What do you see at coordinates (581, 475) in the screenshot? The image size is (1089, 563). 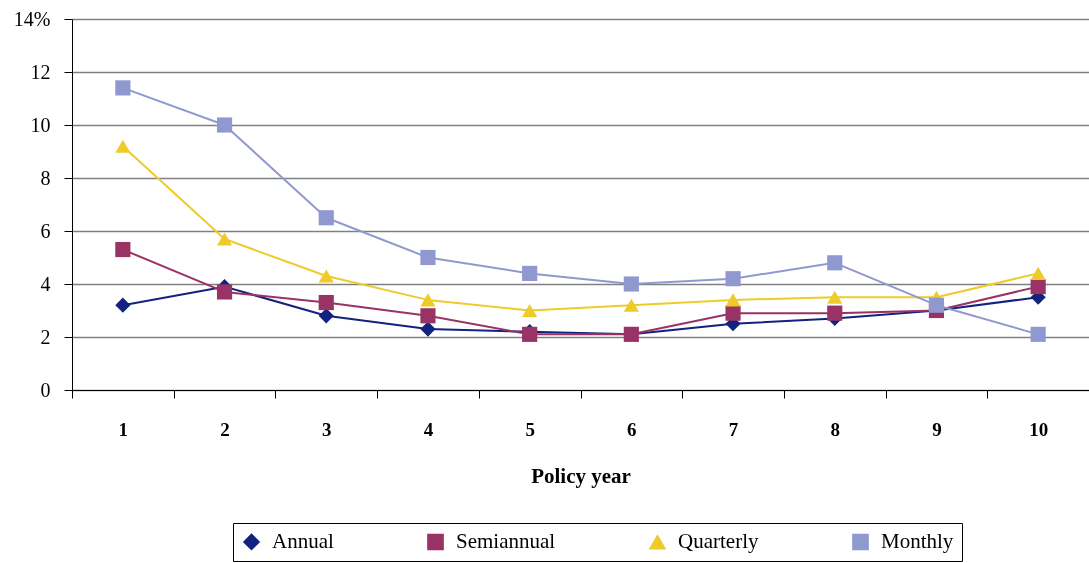 I see `x-axis-title: Policy year` at bounding box center [581, 475].